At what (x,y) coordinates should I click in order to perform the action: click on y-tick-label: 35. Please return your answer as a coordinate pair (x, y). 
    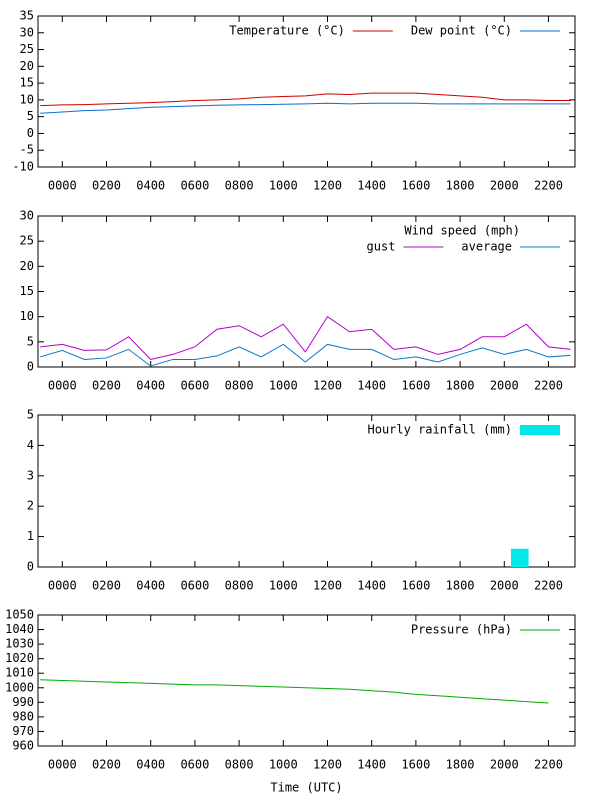
    Looking at the image, I should click on (27, 16).